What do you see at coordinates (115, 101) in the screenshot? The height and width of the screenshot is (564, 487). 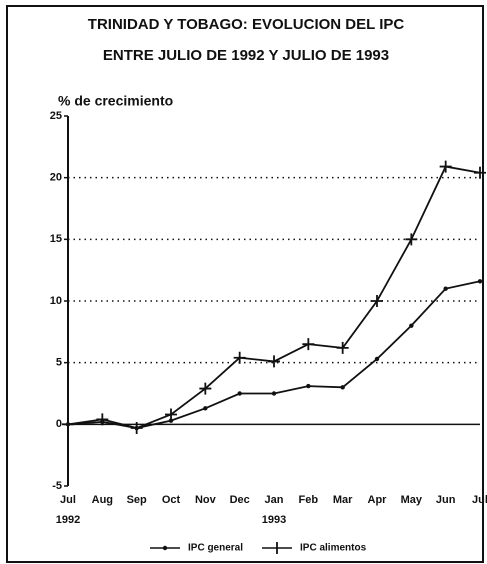 I see `y-axis-label: % de crecimiento` at bounding box center [115, 101].